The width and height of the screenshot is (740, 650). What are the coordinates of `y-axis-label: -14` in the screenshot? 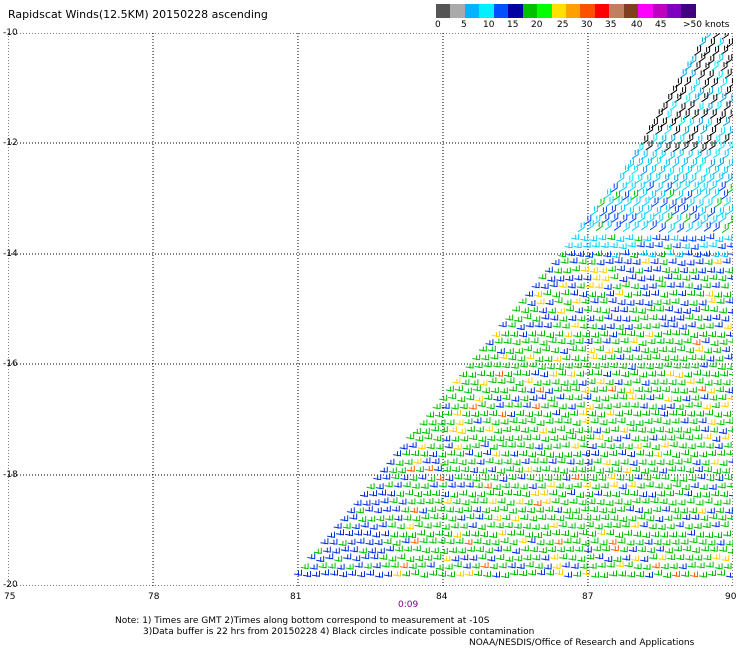 It's located at (10, 254).